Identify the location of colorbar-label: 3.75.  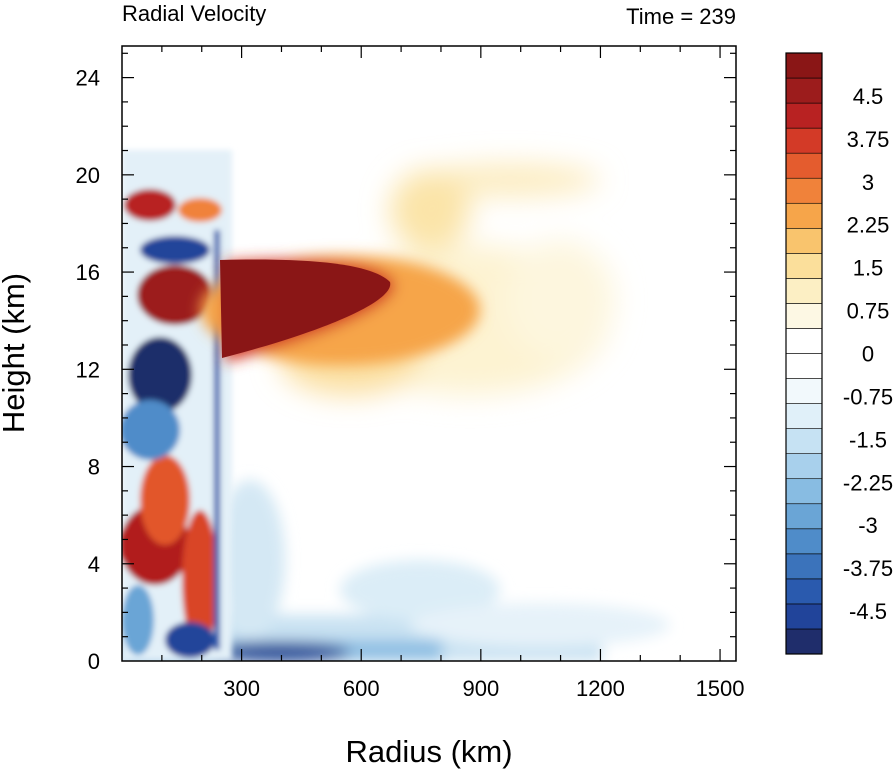
(868, 139).